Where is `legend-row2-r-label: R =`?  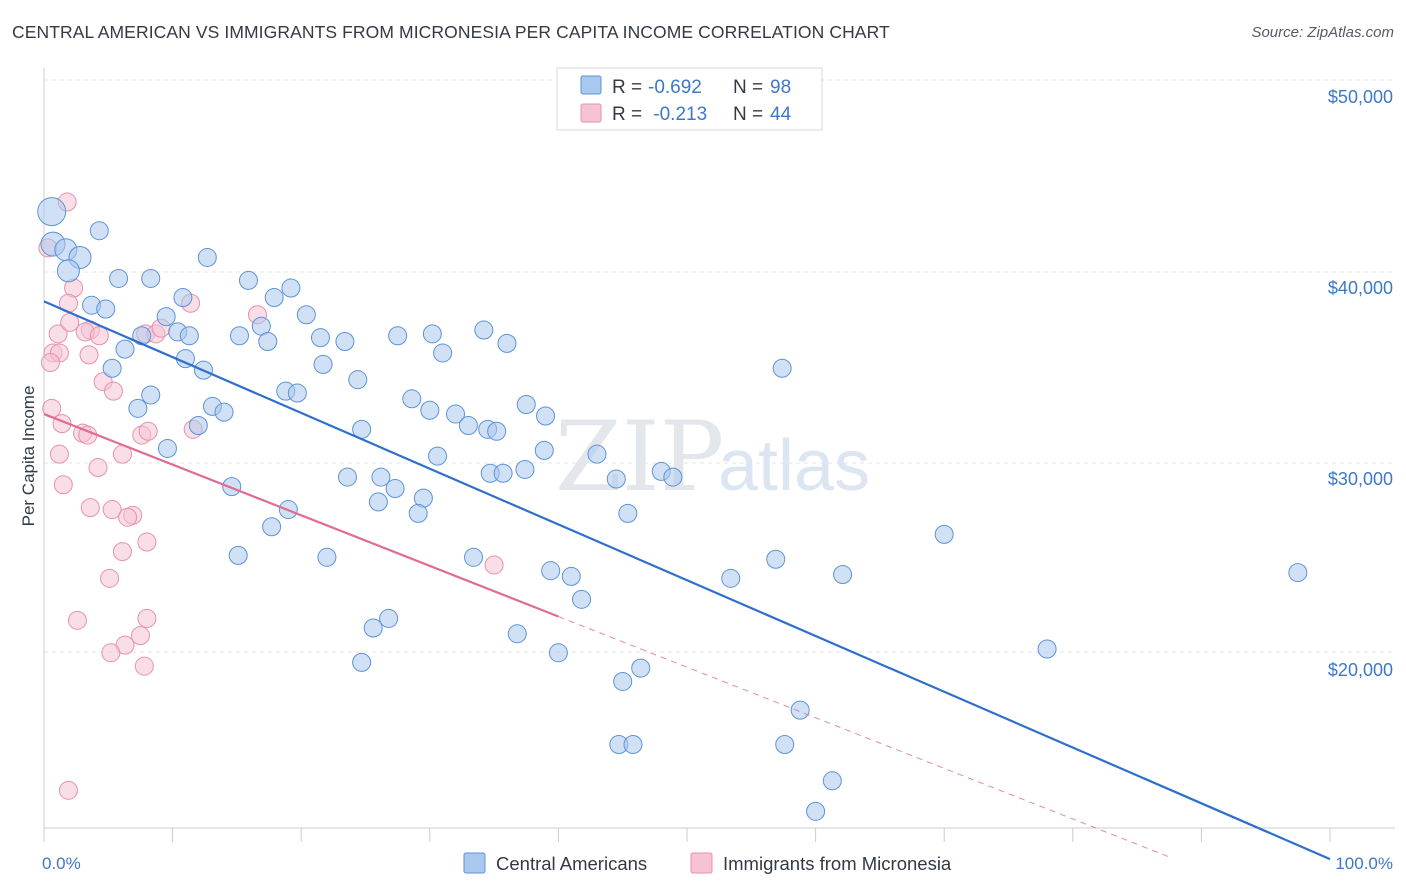 legend-row2-r-label: R = is located at coordinates (627, 114).